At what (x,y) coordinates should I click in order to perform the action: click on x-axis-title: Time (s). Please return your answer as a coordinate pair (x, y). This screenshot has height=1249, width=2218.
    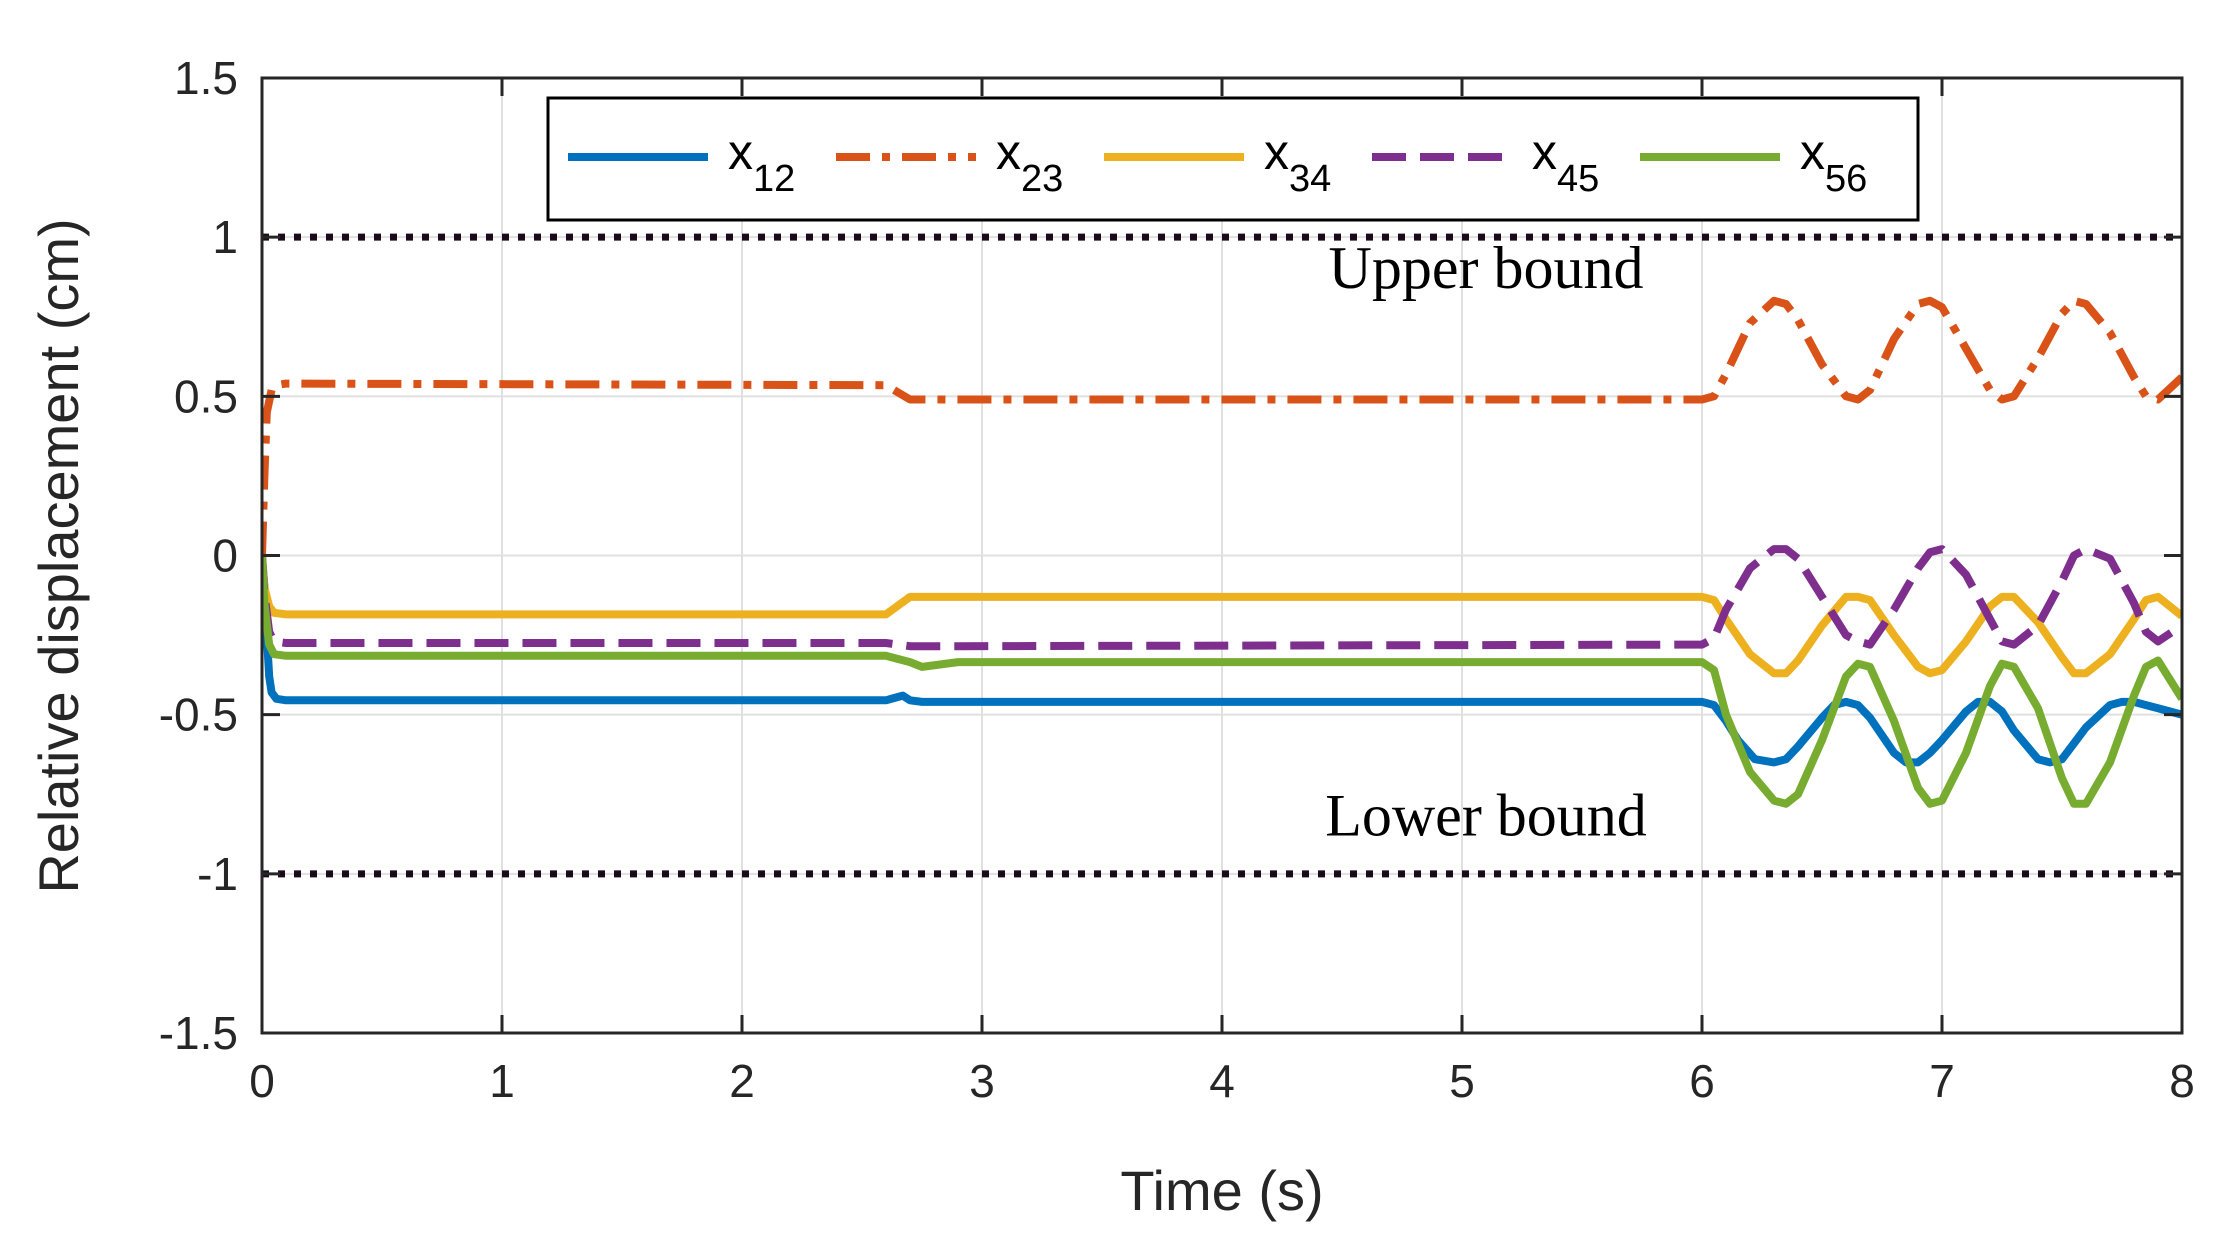
    Looking at the image, I should click on (1221, 1190).